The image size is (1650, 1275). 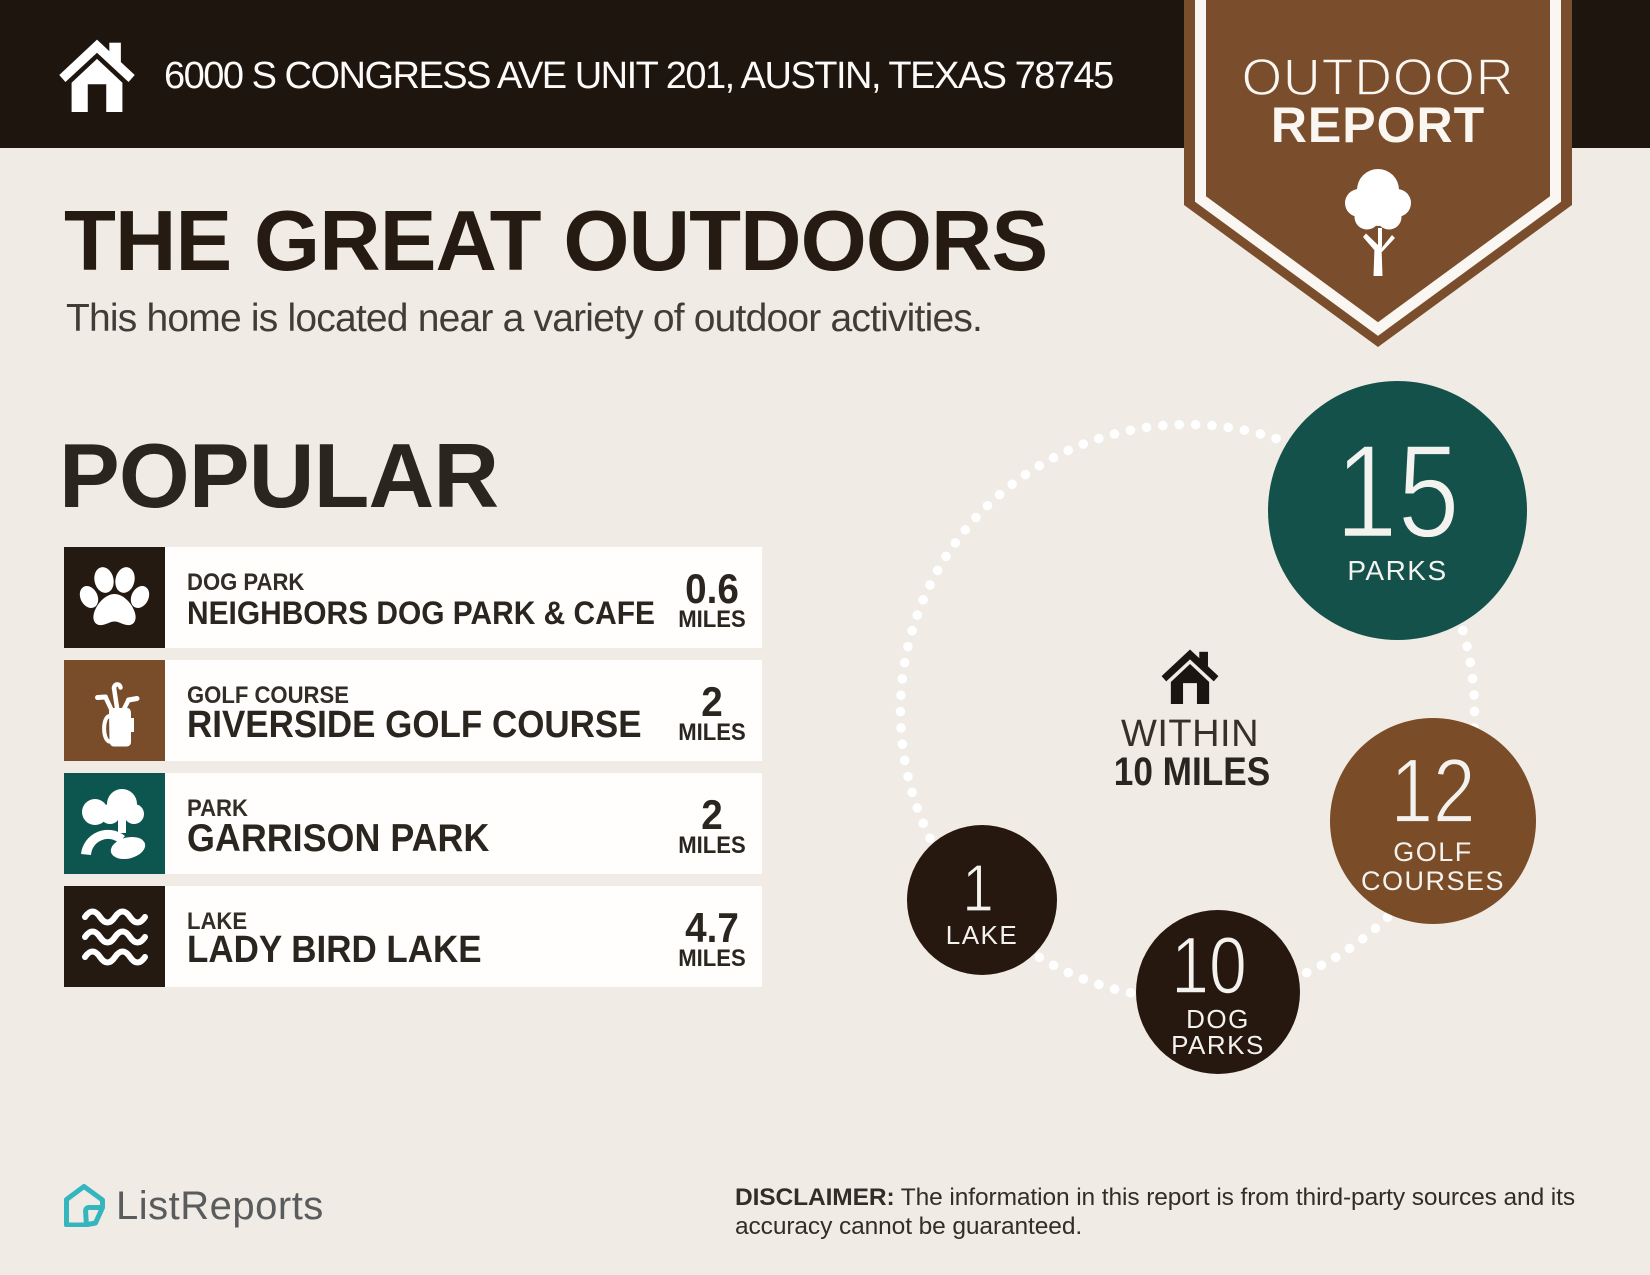 I want to click on svg-text: REPORT, so click(x=1378, y=125).